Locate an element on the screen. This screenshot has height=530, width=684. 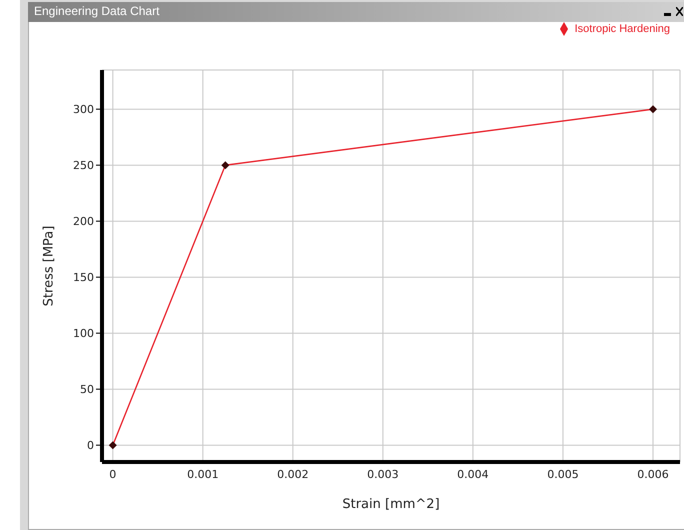
x-tick-label: 0.005 is located at coordinates (563, 474).